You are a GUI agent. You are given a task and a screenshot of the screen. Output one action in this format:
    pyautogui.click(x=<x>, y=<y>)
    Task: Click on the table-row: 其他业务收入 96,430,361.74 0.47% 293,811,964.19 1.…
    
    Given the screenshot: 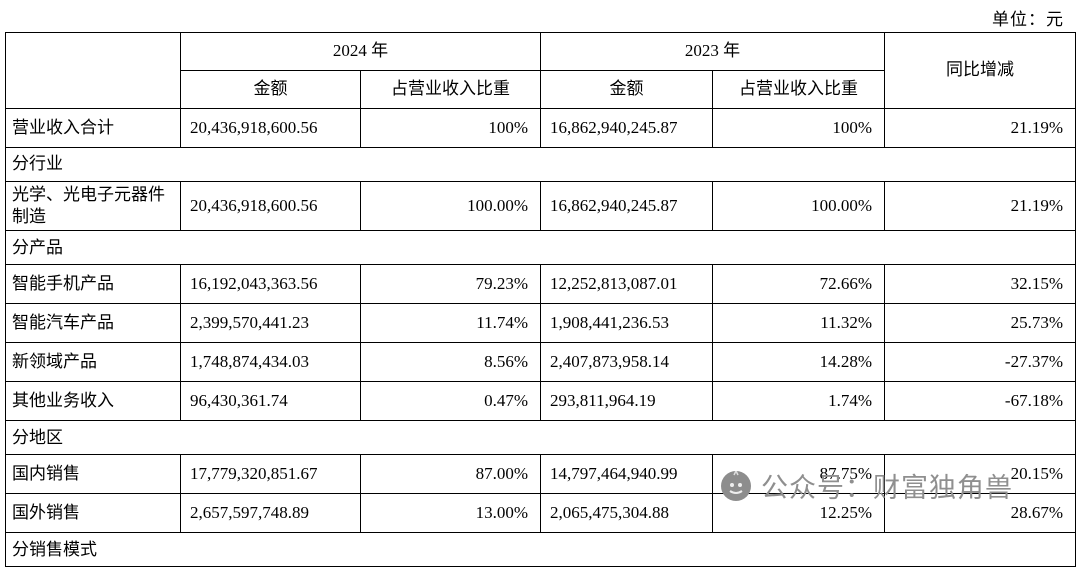 What is the action you would take?
    pyautogui.click(x=540, y=401)
    